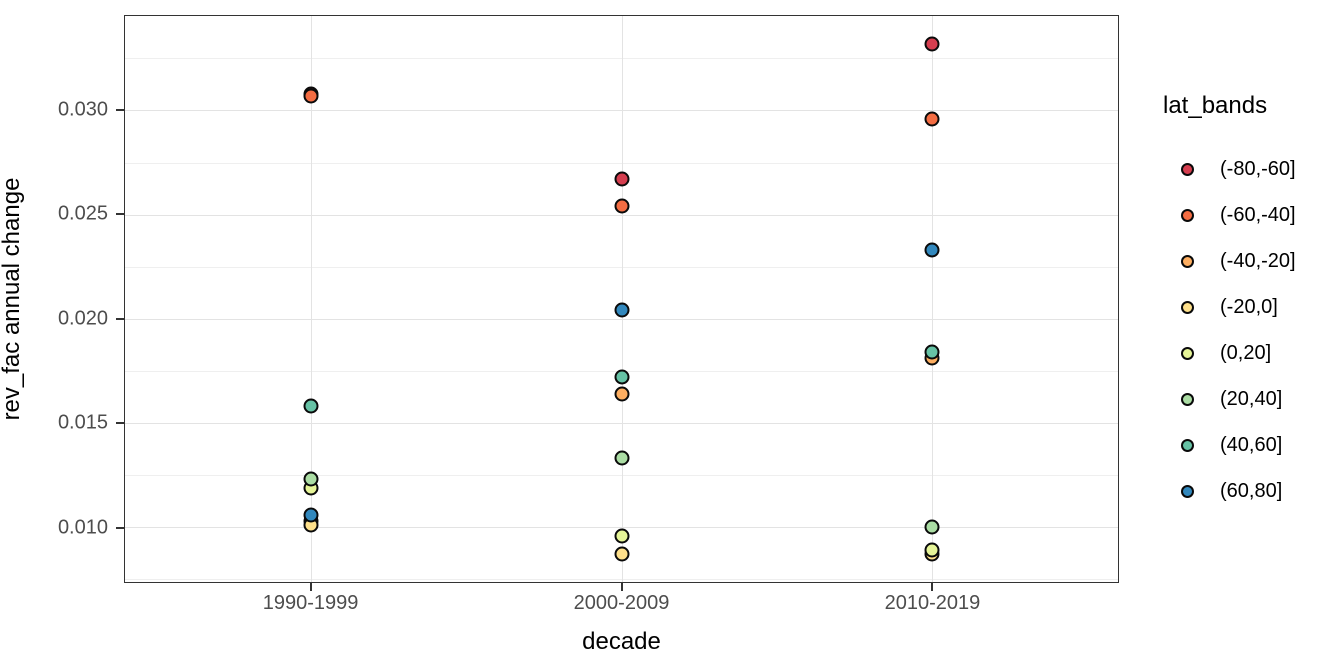 Image resolution: width=1344 pixels, height=672 pixels. I want to click on legend-entry: (-80,-60], so click(1229, 169).